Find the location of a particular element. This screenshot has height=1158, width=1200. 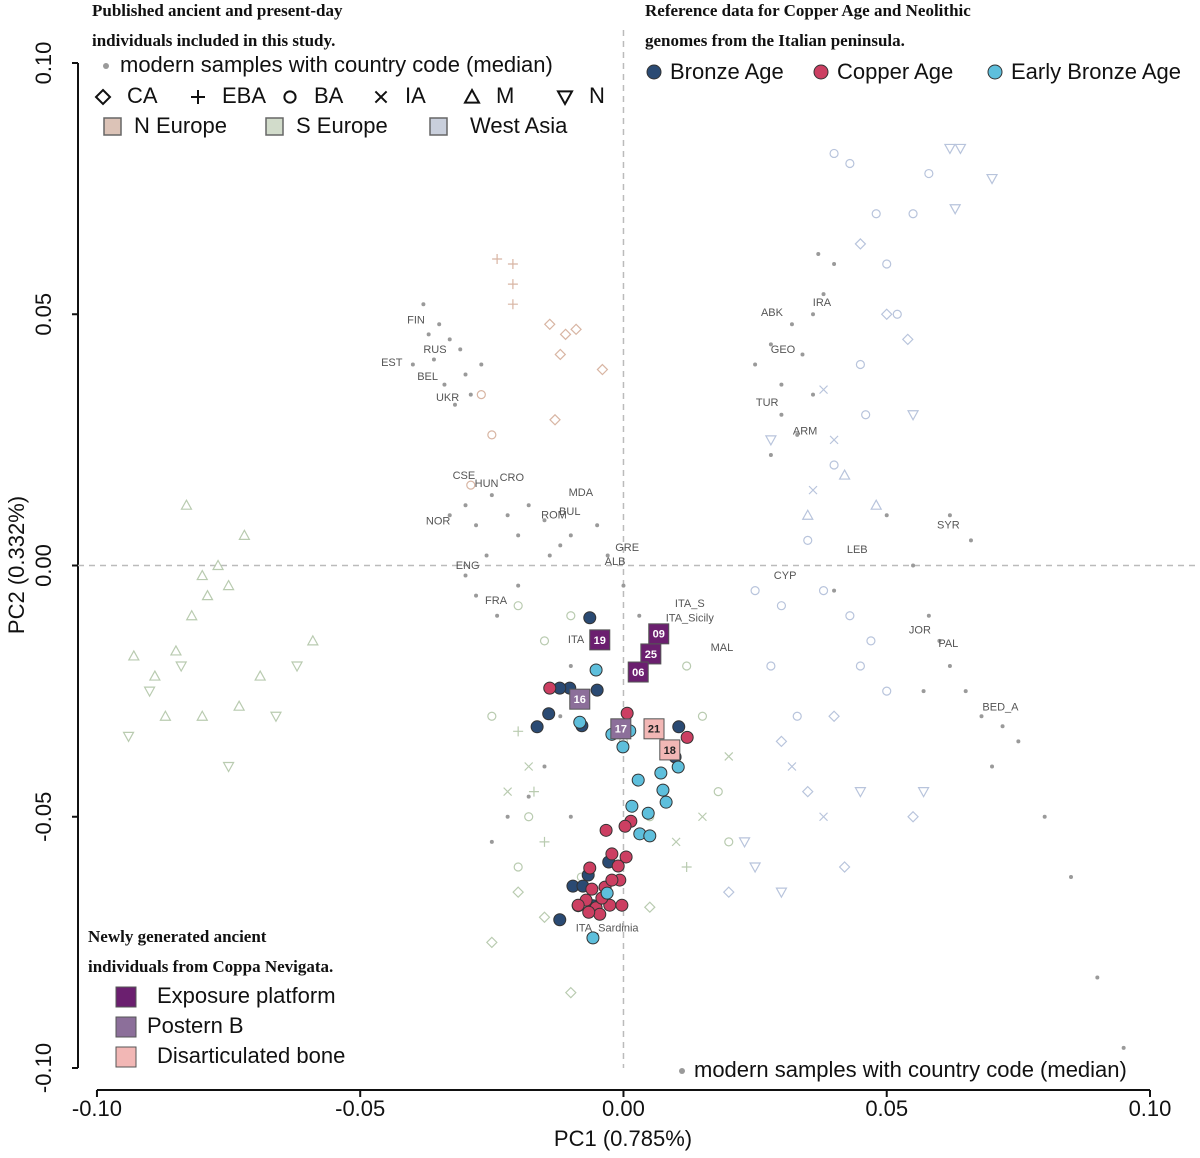

legend-marker-label: N is located at coordinates (597, 95).